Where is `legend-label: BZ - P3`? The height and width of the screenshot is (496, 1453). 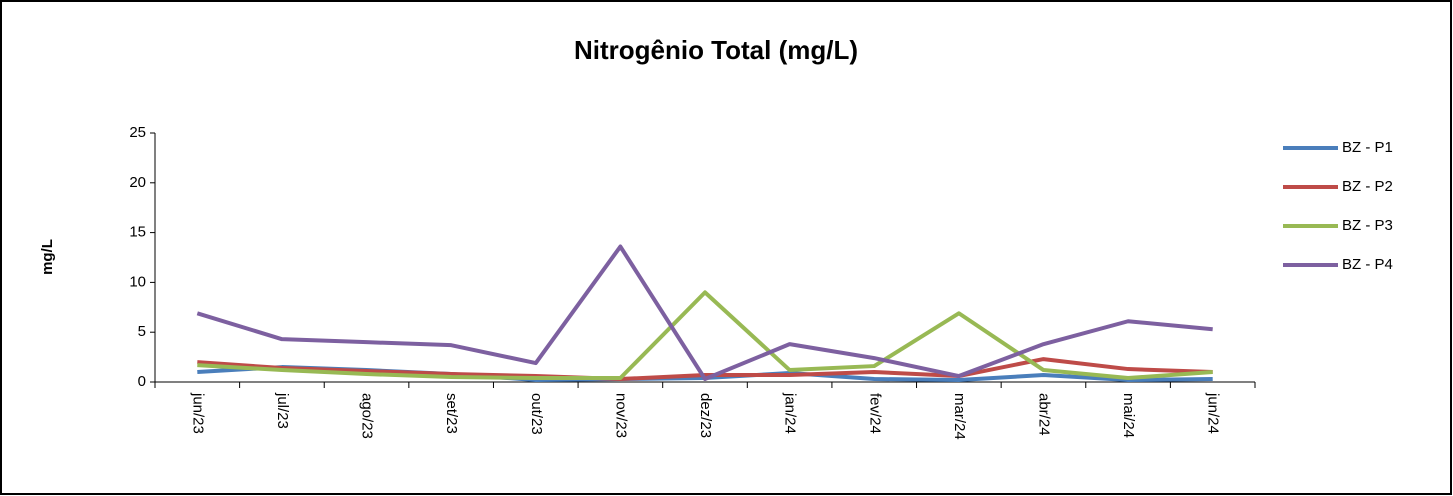
legend-label: BZ - P3 is located at coordinates (1367, 225).